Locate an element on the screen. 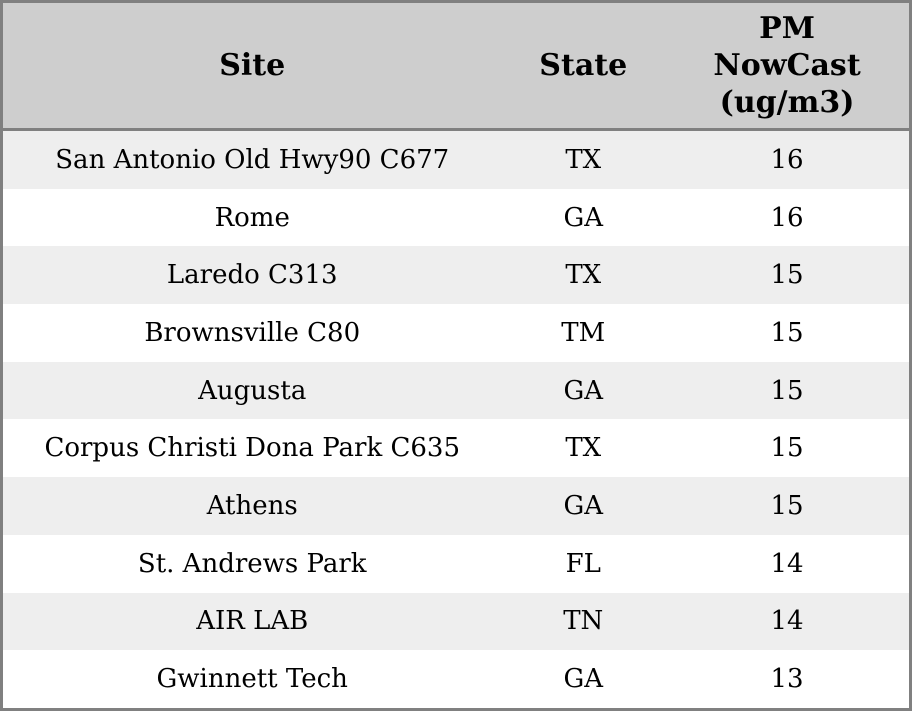 This screenshot has height=711, width=912. site-cell: San Antonio Old Hwy90 C677 is located at coordinates (252, 159).